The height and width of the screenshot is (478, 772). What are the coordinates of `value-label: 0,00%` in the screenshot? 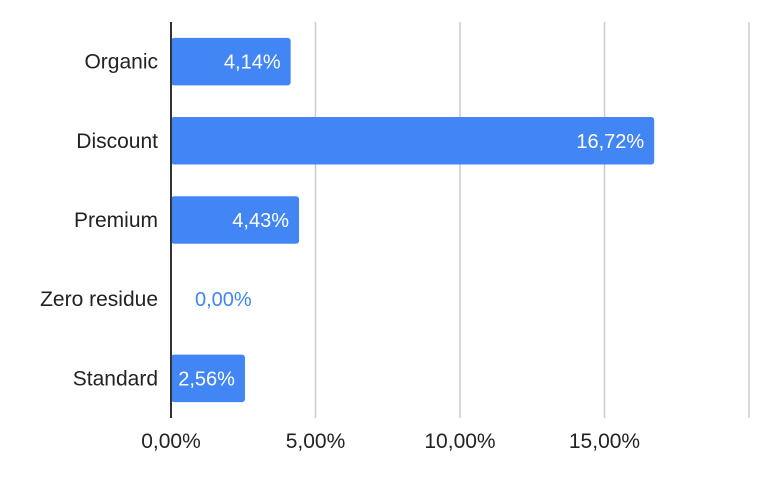 It's located at (223, 300).